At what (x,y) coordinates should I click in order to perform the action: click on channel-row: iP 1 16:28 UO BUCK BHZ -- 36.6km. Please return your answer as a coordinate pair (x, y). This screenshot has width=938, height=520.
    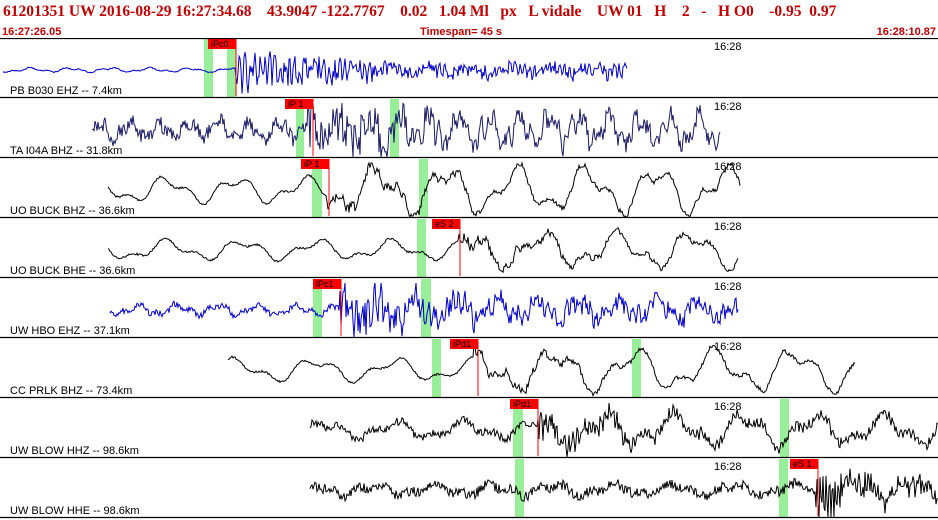
    Looking at the image, I should click on (469, 189).